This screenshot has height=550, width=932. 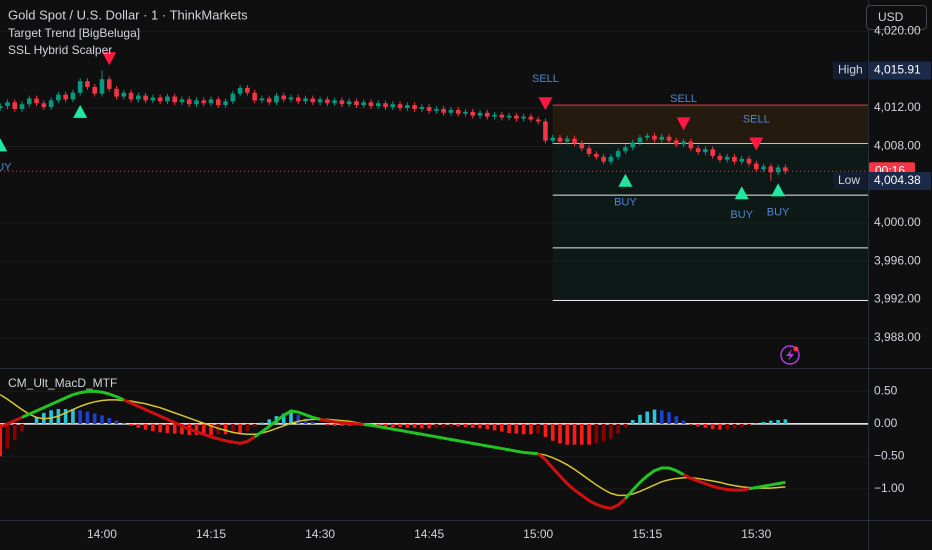 I want to click on signal-label: SELL, so click(x=545, y=79).